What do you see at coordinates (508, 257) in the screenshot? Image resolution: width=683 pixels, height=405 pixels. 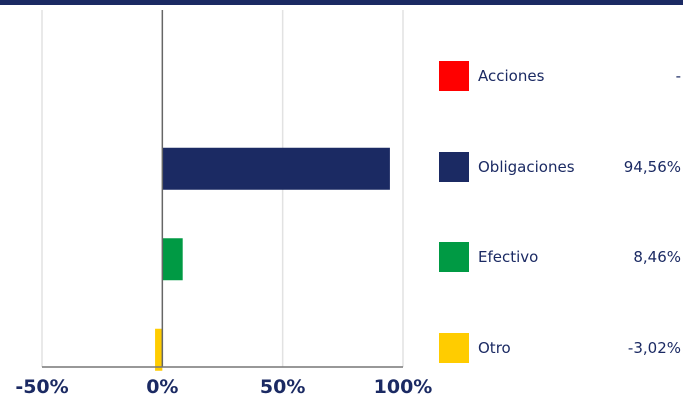 I see `legend-label: Efectivo` at bounding box center [508, 257].